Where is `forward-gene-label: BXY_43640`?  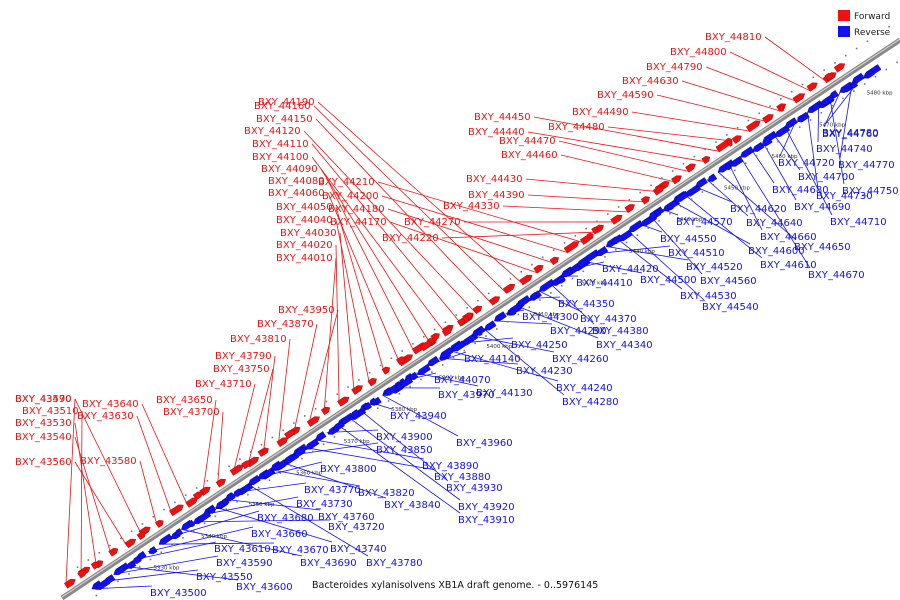
forward-gene-label: BXY_43640 is located at coordinates (110, 404).